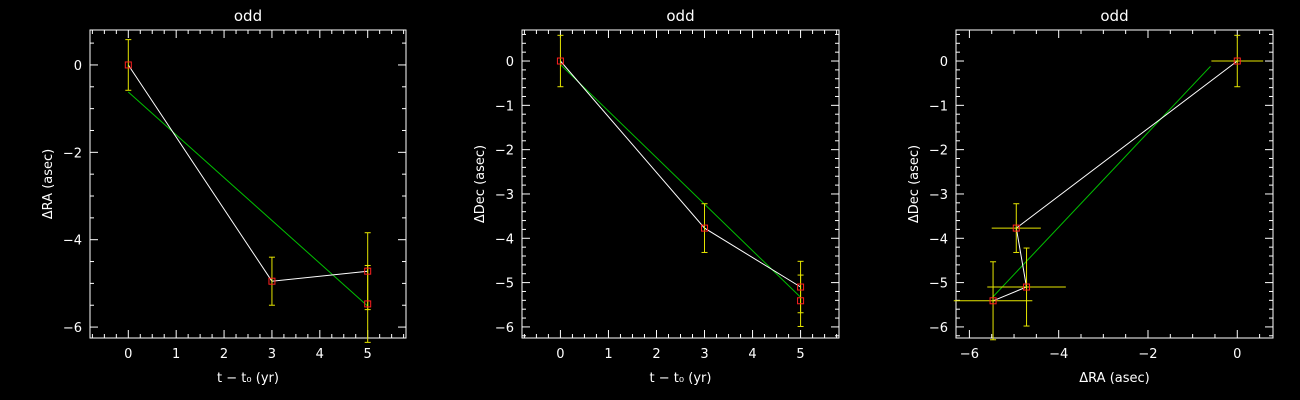 The height and width of the screenshot is (400, 1300). What do you see at coordinates (1058, 354) in the screenshot?
I see `x-tick-label: −4` at bounding box center [1058, 354].